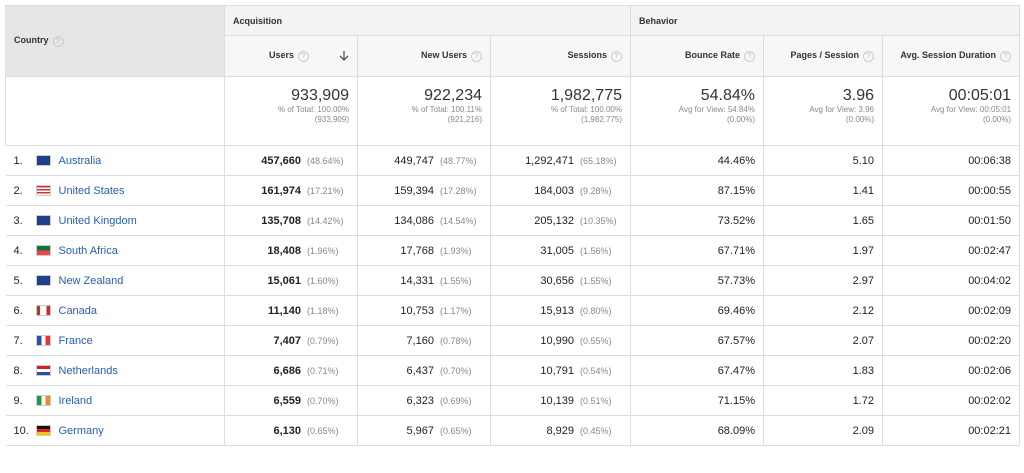 Image resolution: width=1024 pixels, height=473 pixels. Describe the element at coordinates (697, 190) in the screenshot. I see `metric-cell: 87.15%` at that location.